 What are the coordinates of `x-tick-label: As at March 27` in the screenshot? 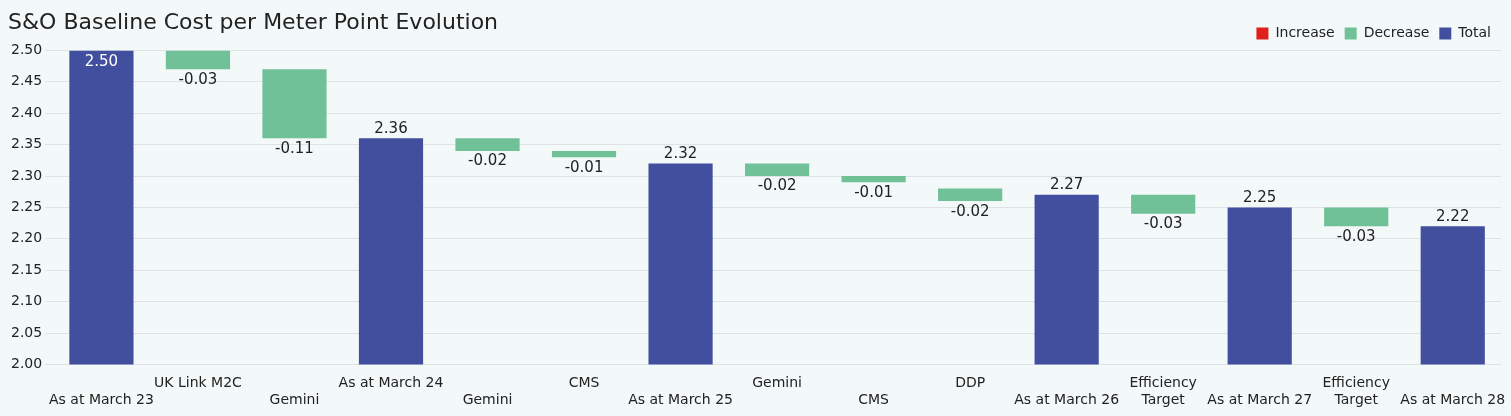 It's located at (1260, 399).